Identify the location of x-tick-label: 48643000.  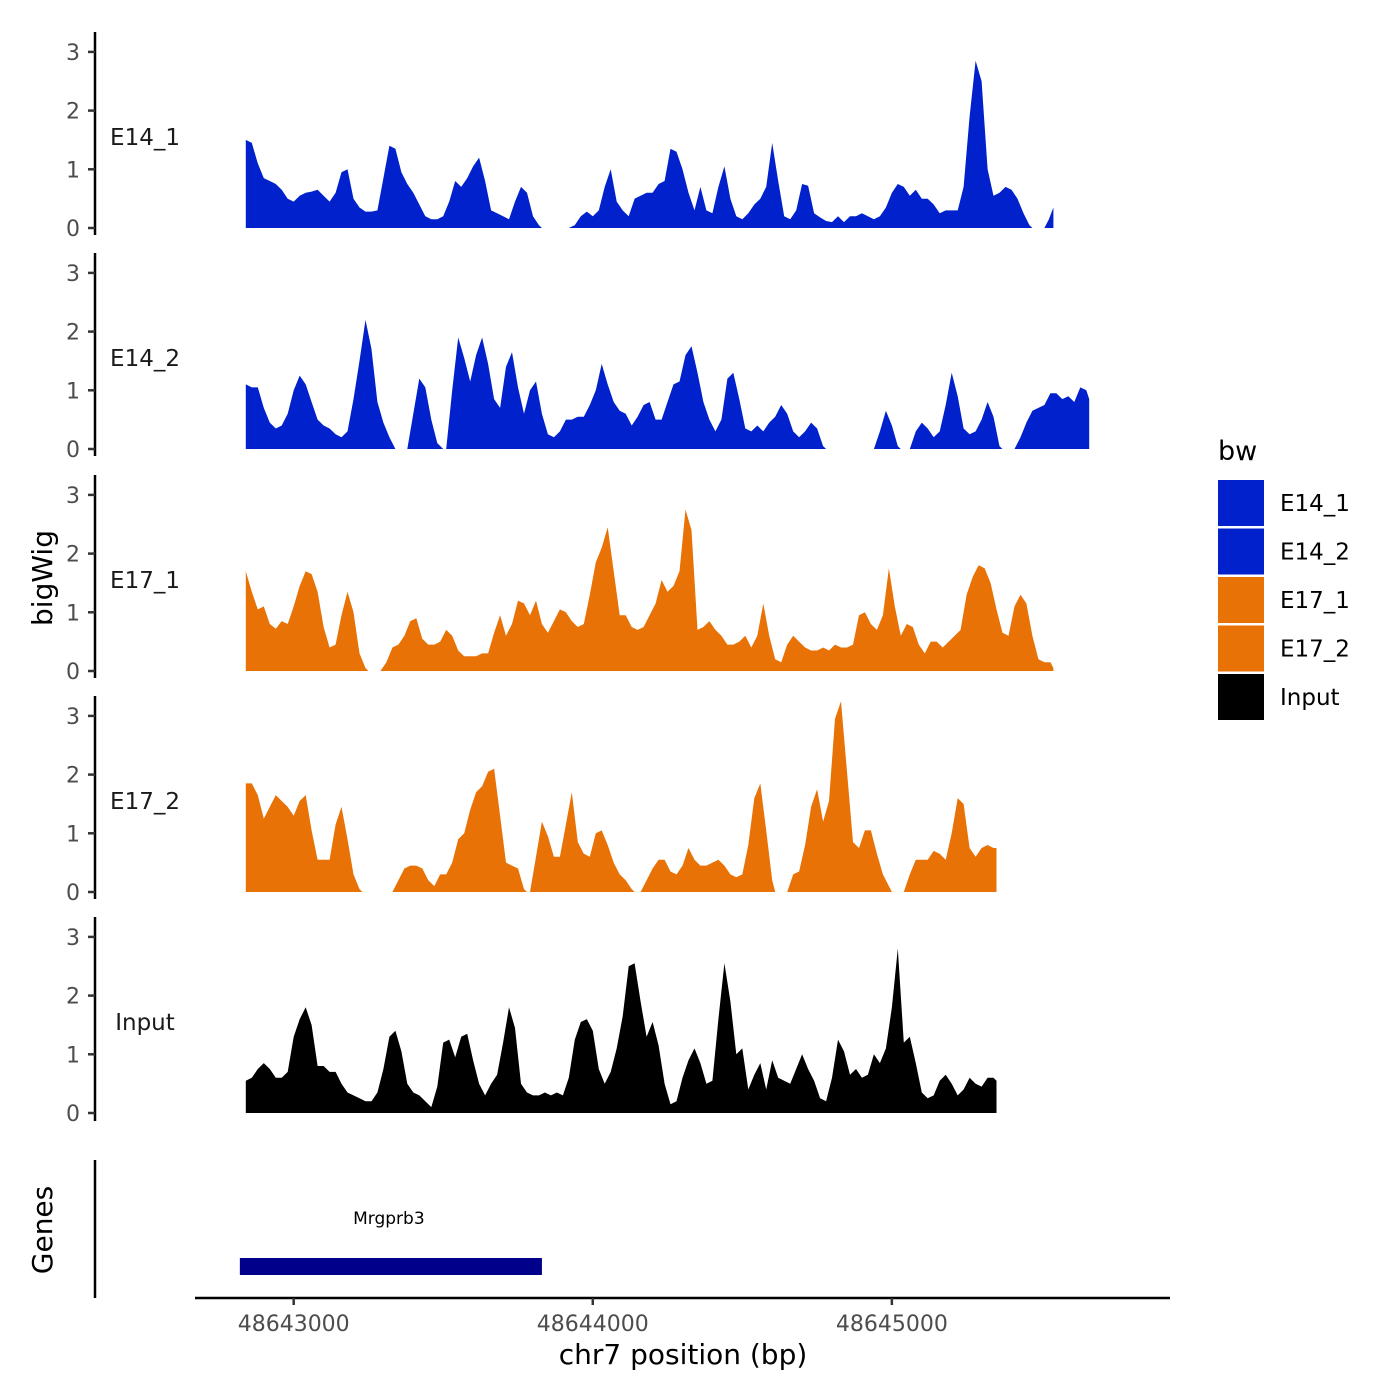
(294, 1324).